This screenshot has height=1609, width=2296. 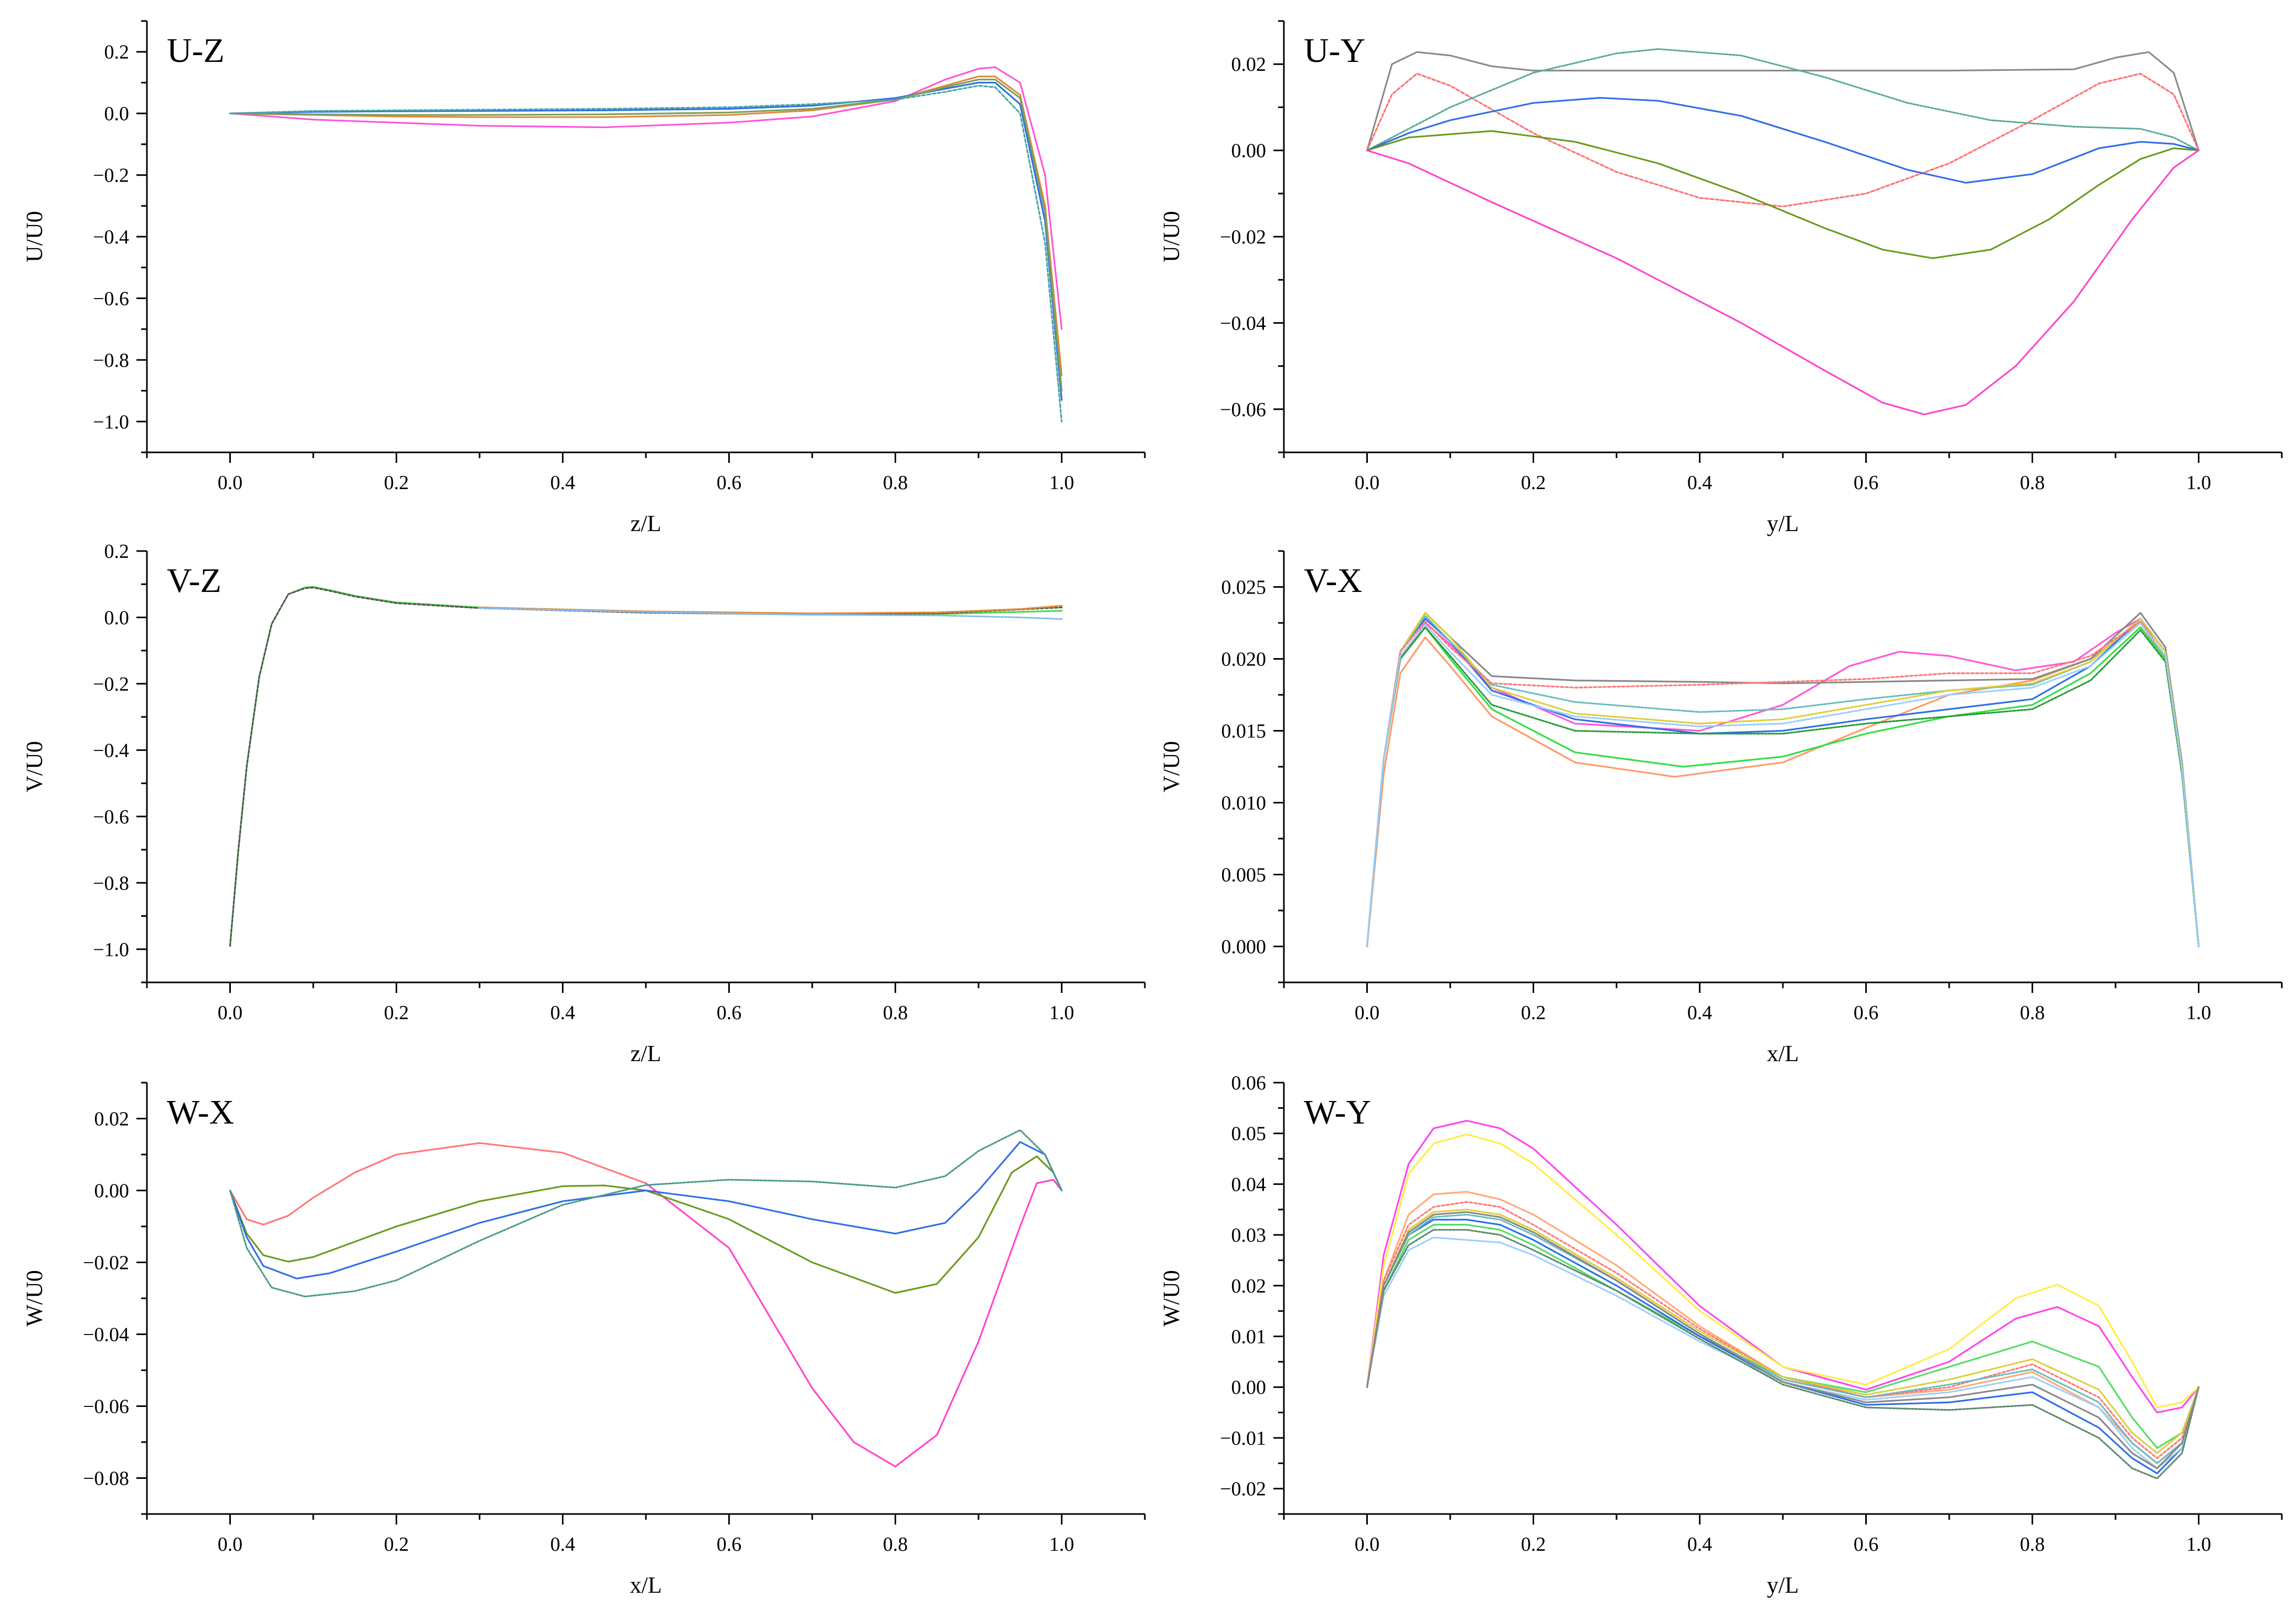 What do you see at coordinates (1244, 732) in the screenshot?
I see `y-tick-label: 0.015` at bounding box center [1244, 732].